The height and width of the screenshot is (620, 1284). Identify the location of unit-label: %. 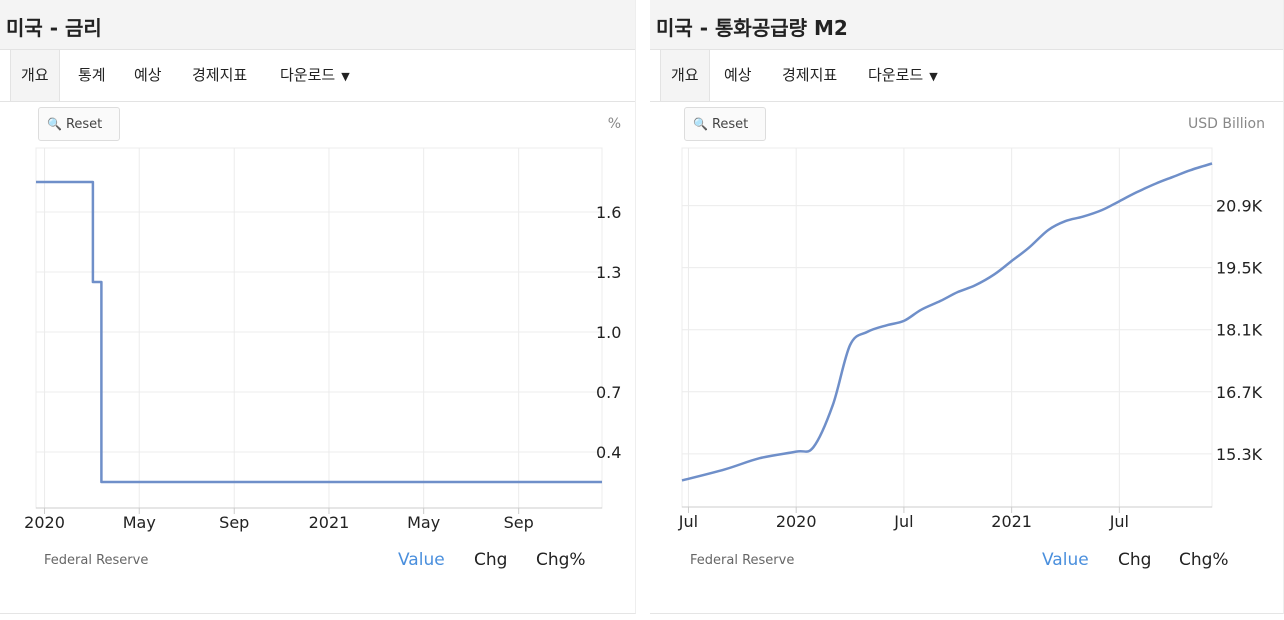
(614, 124).